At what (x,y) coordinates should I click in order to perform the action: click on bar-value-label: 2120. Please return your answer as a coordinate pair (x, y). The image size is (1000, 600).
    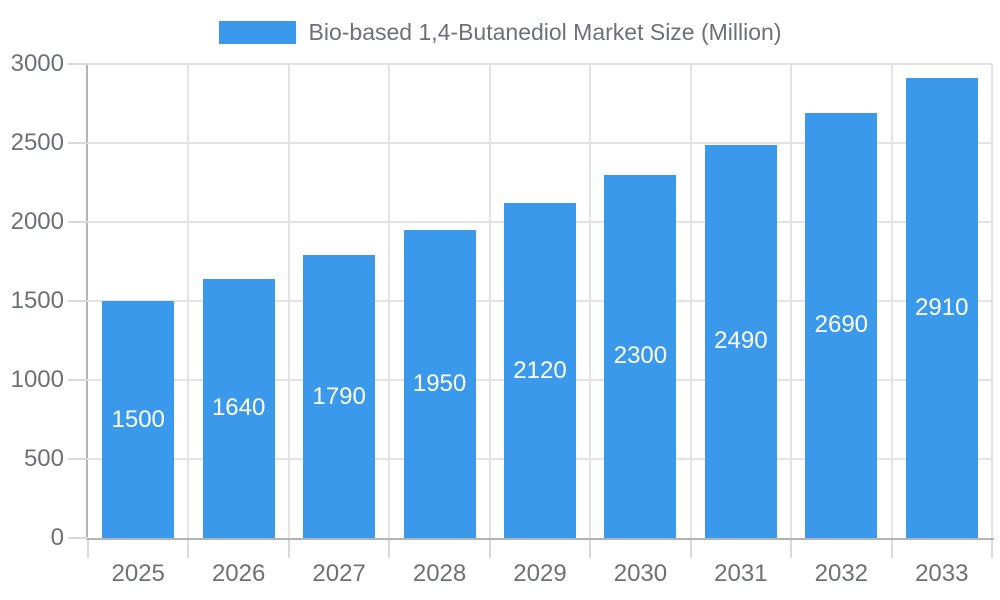
    Looking at the image, I should click on (540, 370).